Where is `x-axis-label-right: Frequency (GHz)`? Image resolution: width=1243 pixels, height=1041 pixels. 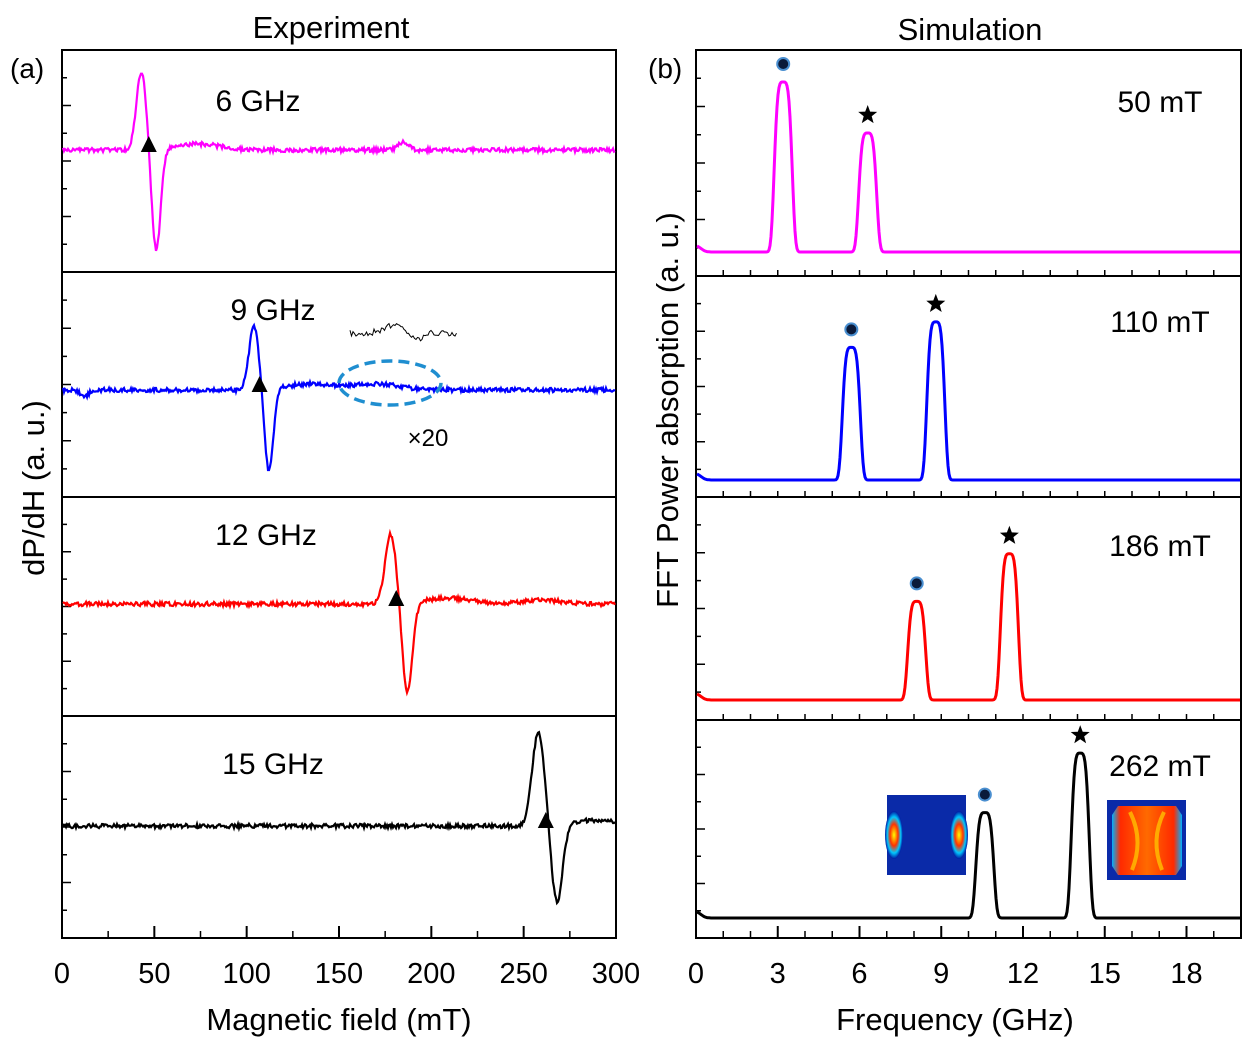 x-axis-label-right: Frequency (GHz) is located at coordinates (955, 1019).